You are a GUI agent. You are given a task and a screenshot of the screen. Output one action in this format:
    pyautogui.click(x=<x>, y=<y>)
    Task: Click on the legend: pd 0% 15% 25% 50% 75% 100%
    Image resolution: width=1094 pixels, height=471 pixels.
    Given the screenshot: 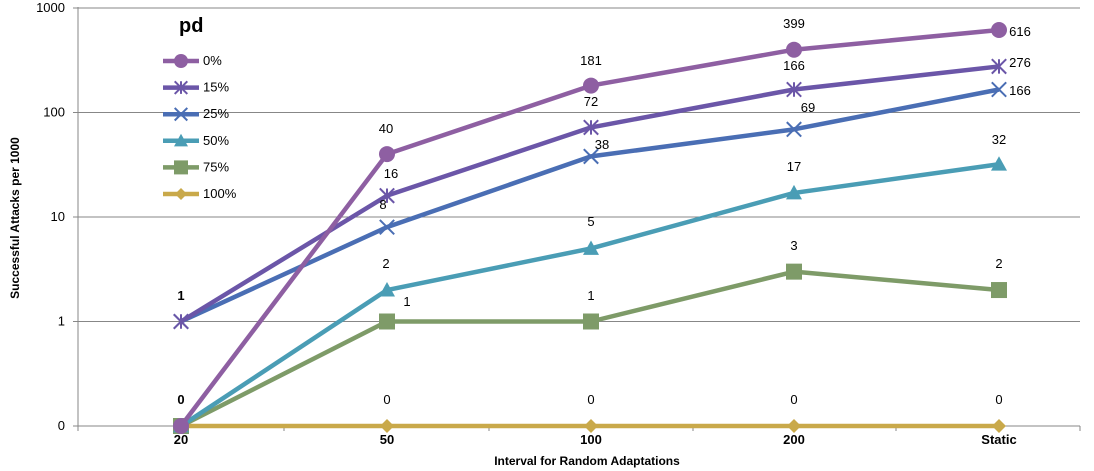 What is the action you would take?
    pyautogui.click(x=200, y=108)
    